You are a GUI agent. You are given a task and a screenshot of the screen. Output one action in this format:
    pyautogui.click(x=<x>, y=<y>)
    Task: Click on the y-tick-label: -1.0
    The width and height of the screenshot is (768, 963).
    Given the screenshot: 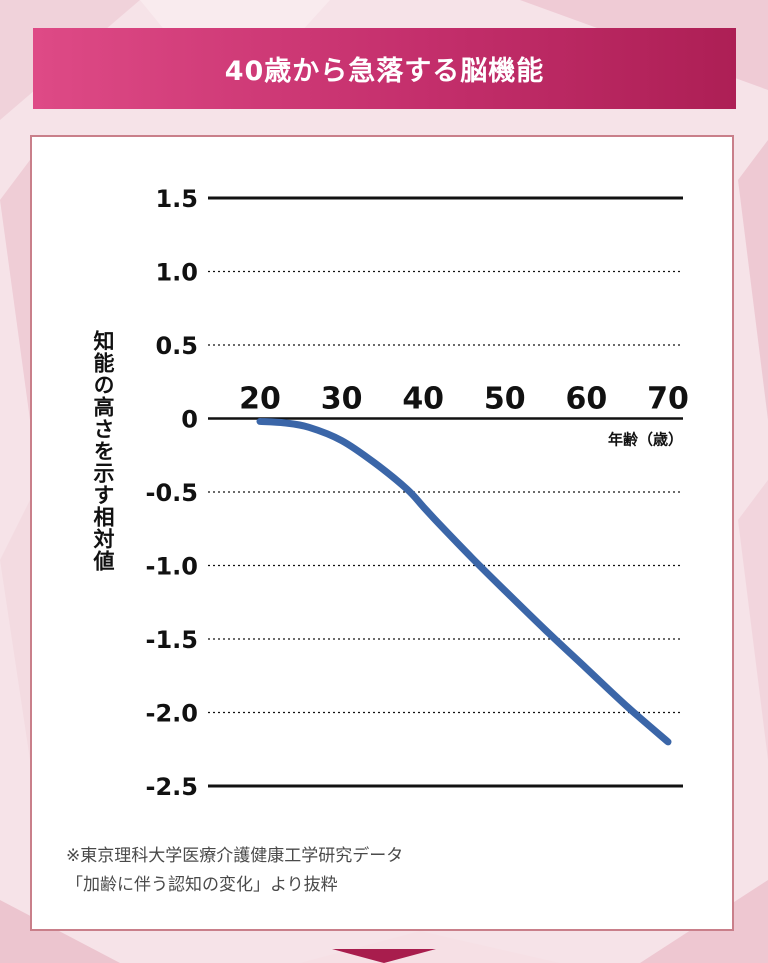 What is the action you would take?
    pyautogui.click(x=172, y=567)
    